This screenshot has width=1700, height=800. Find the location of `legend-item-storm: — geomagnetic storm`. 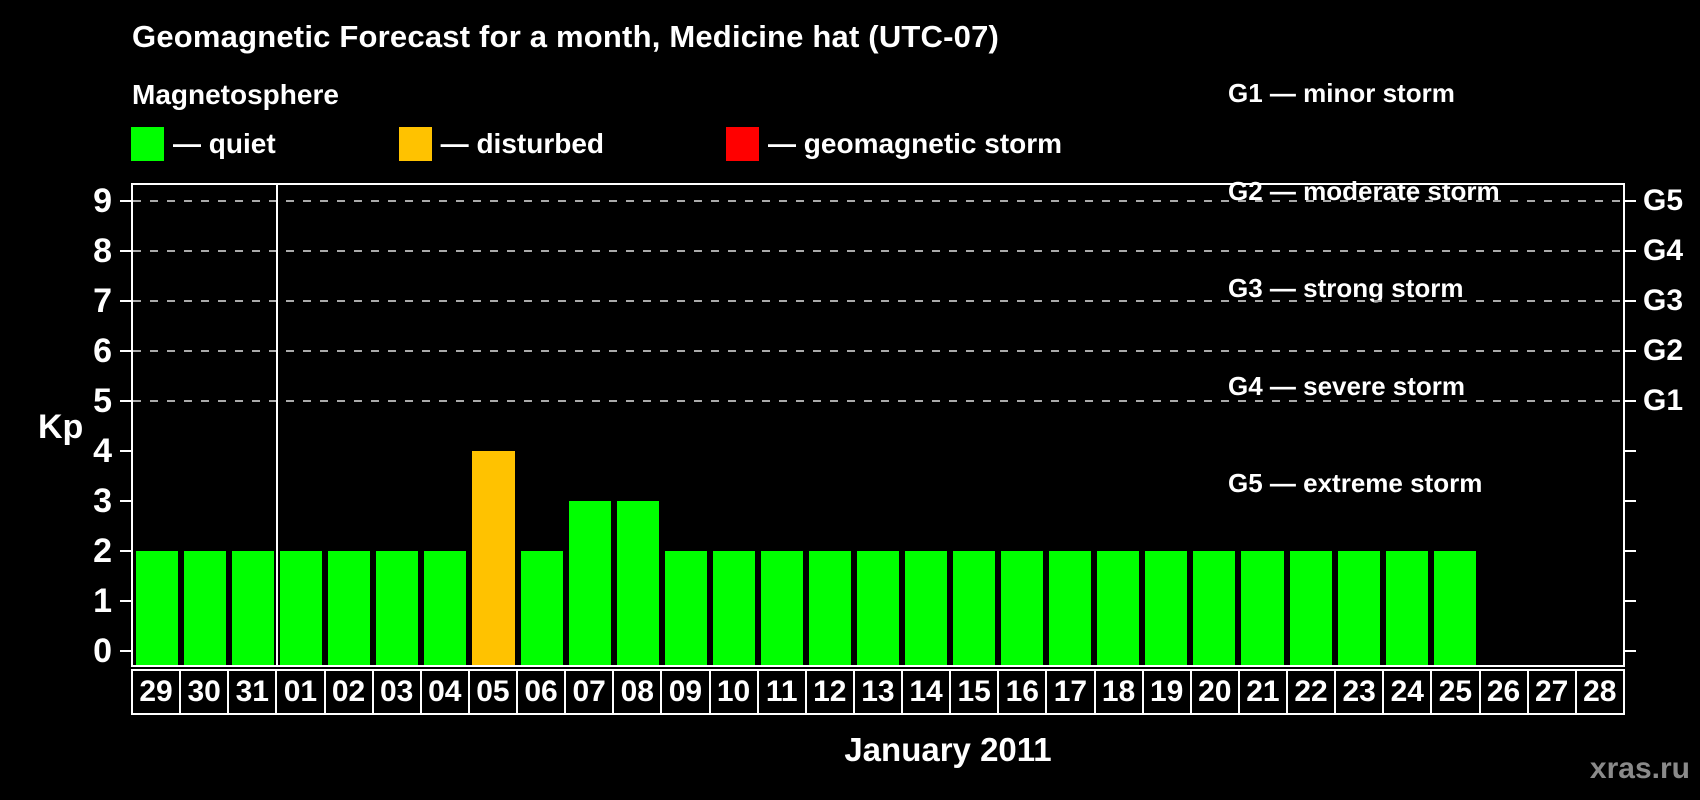

legend-item-storm: — geomagnetic storm is located at coordinates (894, 144).